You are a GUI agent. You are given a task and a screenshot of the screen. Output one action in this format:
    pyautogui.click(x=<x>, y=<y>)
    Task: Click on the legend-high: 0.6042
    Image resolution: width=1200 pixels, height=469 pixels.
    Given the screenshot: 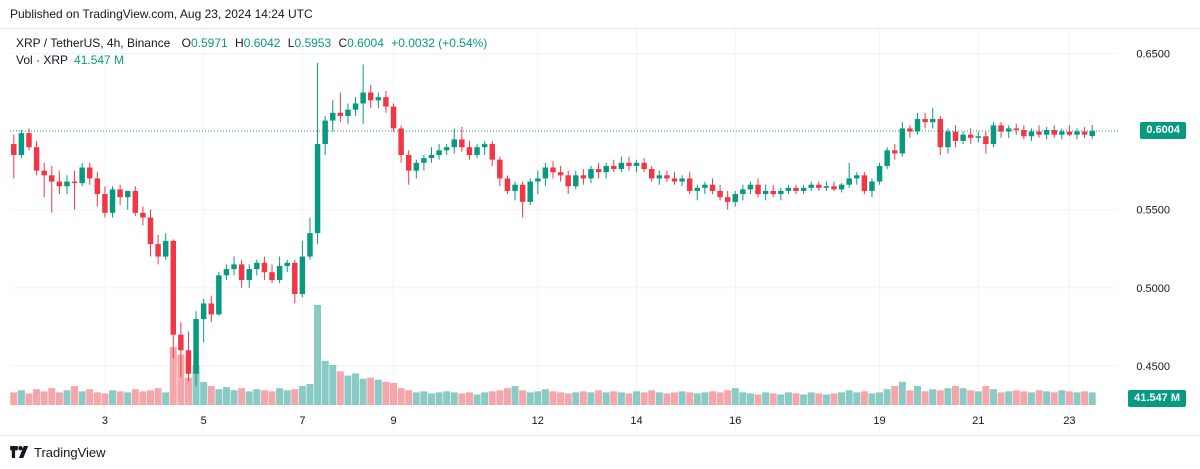 What is the action you would take?
    pyautogui.click(x=262, y=43)
    